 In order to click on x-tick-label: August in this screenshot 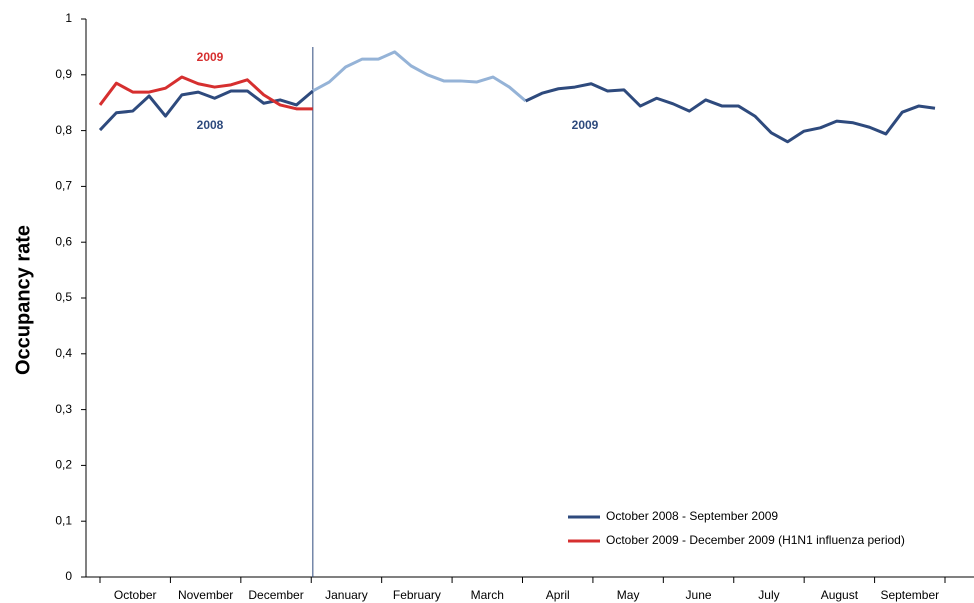, I will do `click(840, 595)`.